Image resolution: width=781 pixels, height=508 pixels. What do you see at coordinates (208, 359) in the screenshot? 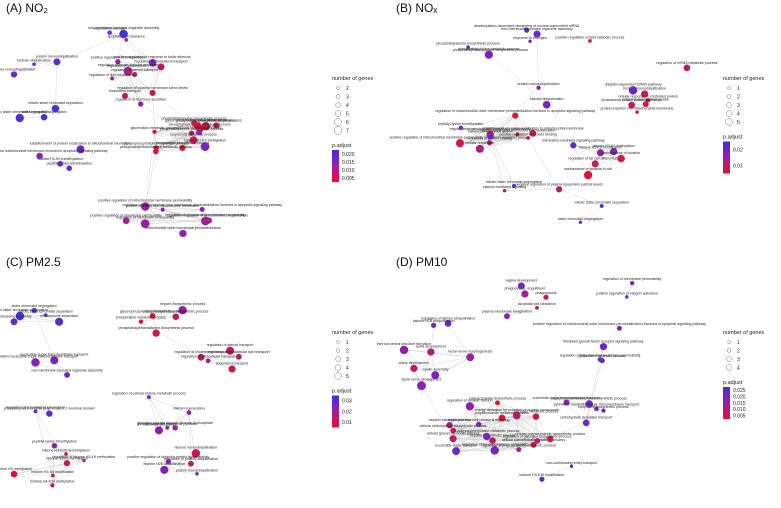
I see `term-node: regulation of intracellular transport` at bounding box center [208, 359].